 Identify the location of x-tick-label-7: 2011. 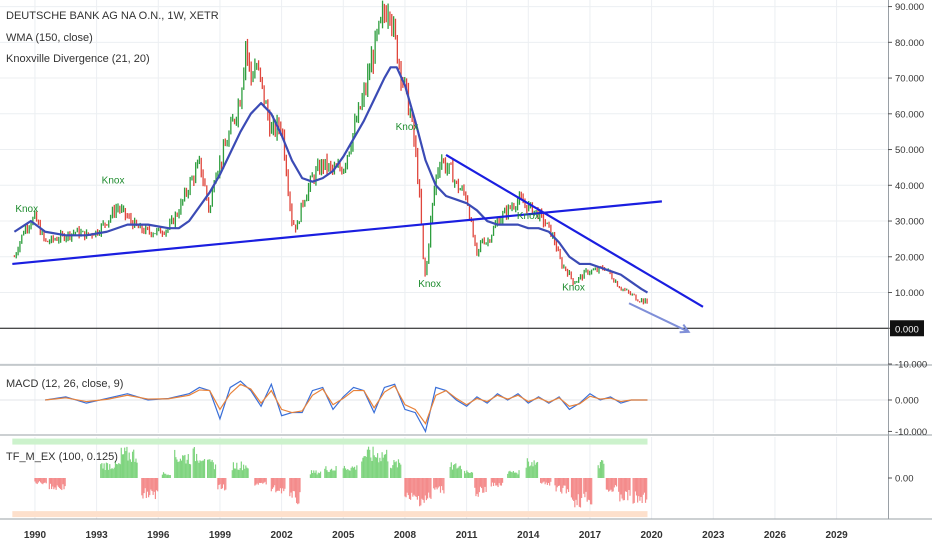
(467, 535).